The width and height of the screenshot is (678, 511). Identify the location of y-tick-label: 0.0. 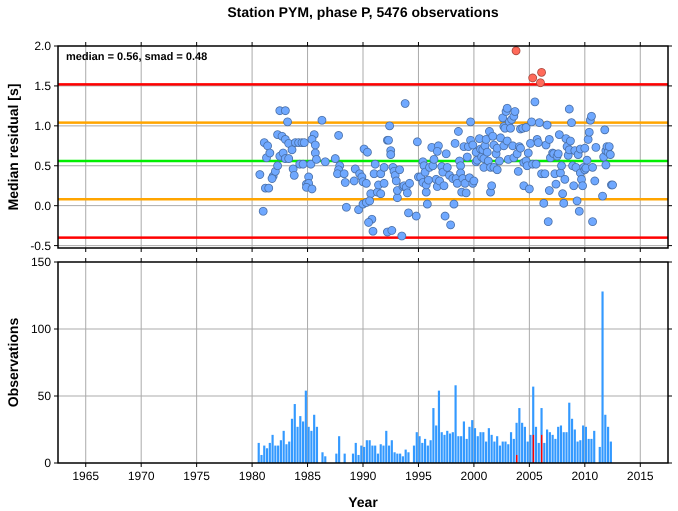
(43, 205).